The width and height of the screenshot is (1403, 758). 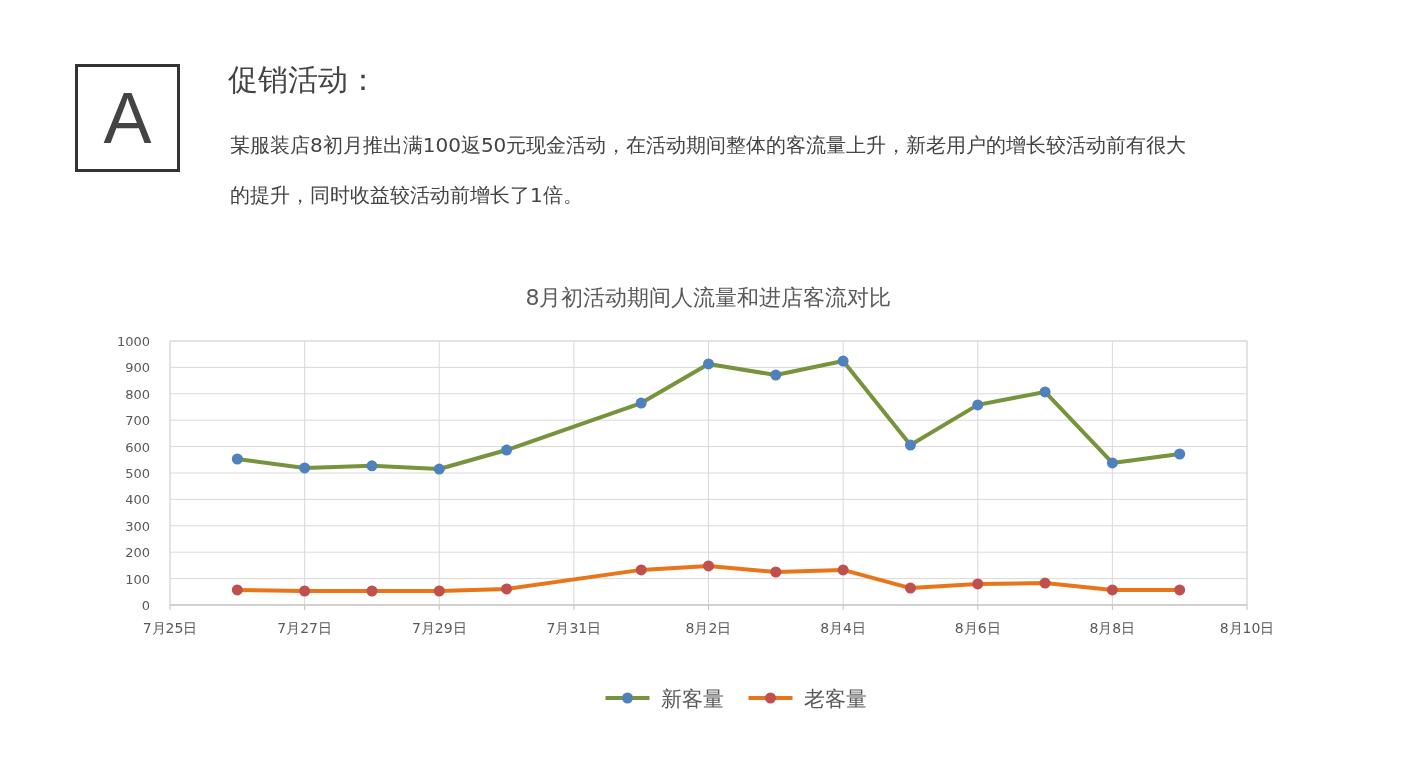 What do you see at coordinates (977, 628) in the screenshot?
I see `x-tick-label: 8月6日` at bounding box center [977, 628].